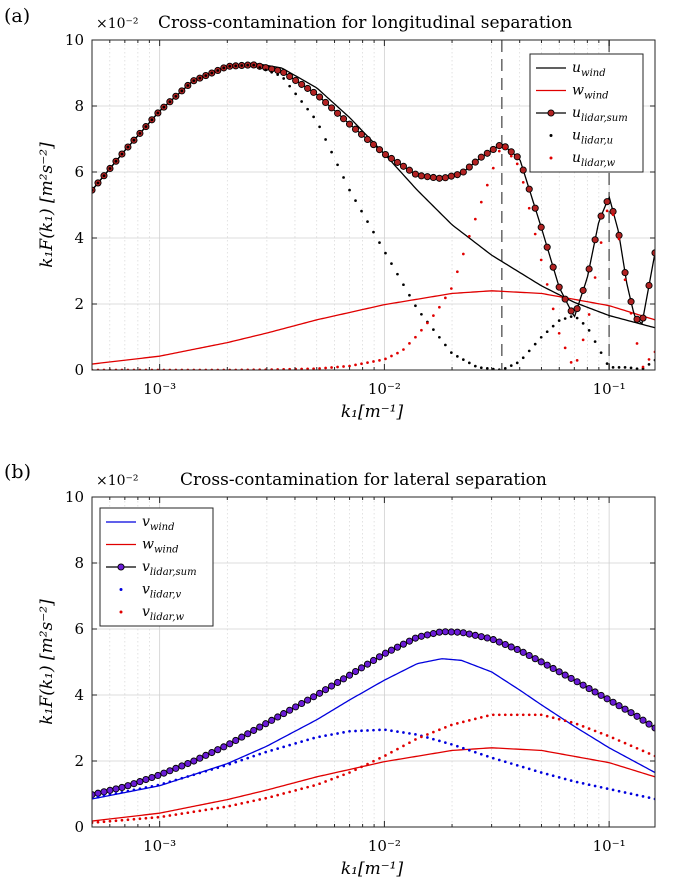 The height and width of the screenshot is (886, 681). Describe the element at coordinates (384, 389) in the screenshot. I see `x-tick-label: 10⁻²` at that location.